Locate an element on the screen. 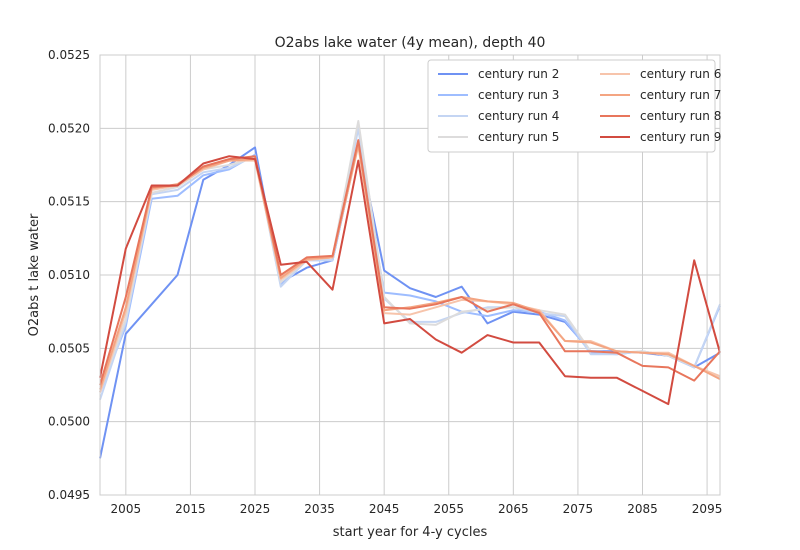 The image size is (800, 550). y-tick-label: 0.0520 is located at coordinates (69, 128).